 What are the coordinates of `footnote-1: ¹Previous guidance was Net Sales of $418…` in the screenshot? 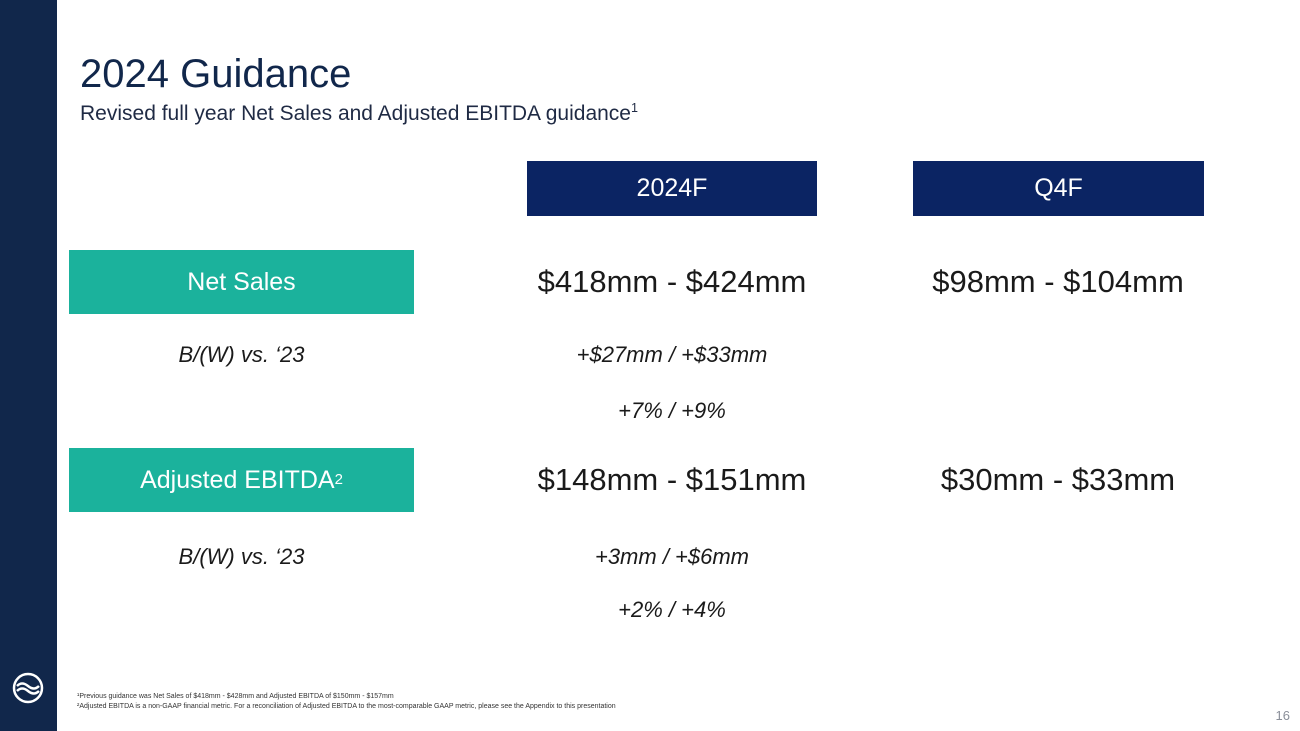 It's located at (235, 696).